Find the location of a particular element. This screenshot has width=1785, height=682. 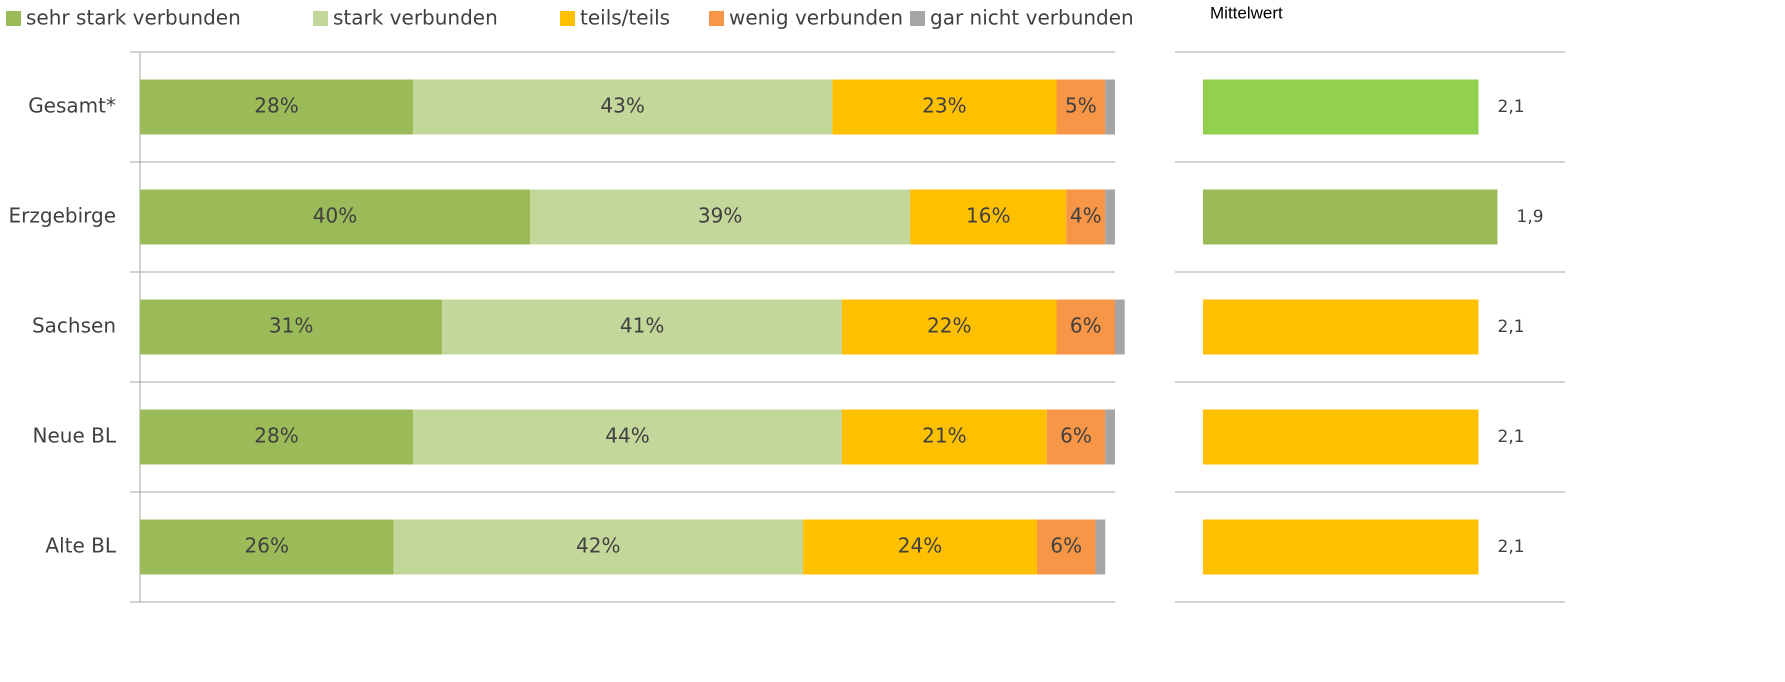

y-tick-label: Gesamt* is located at coordinates (72, 106).